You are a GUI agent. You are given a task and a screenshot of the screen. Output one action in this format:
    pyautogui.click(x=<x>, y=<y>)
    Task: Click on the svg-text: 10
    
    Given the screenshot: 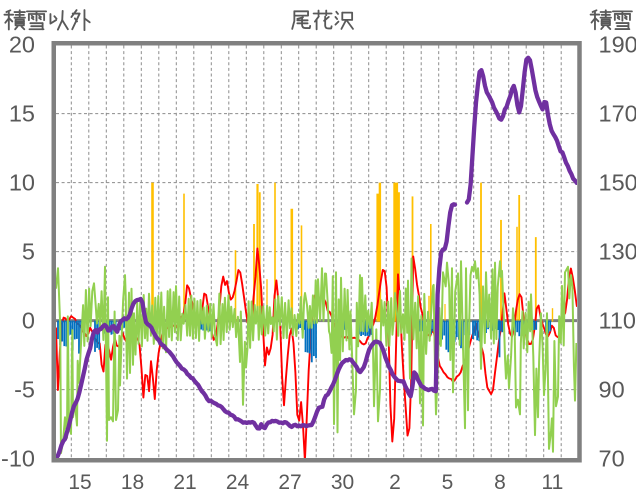 What is the action you would take?
    pyautogui.click(x=22, y=183)
    